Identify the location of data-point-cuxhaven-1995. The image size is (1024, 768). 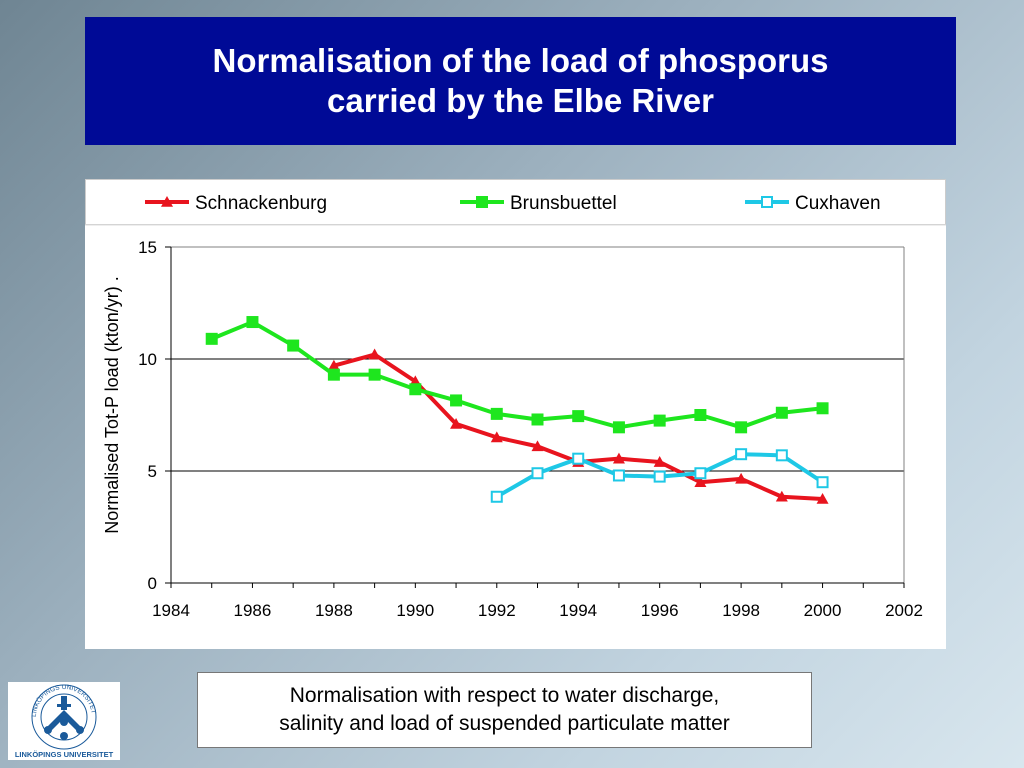
(618, 475).